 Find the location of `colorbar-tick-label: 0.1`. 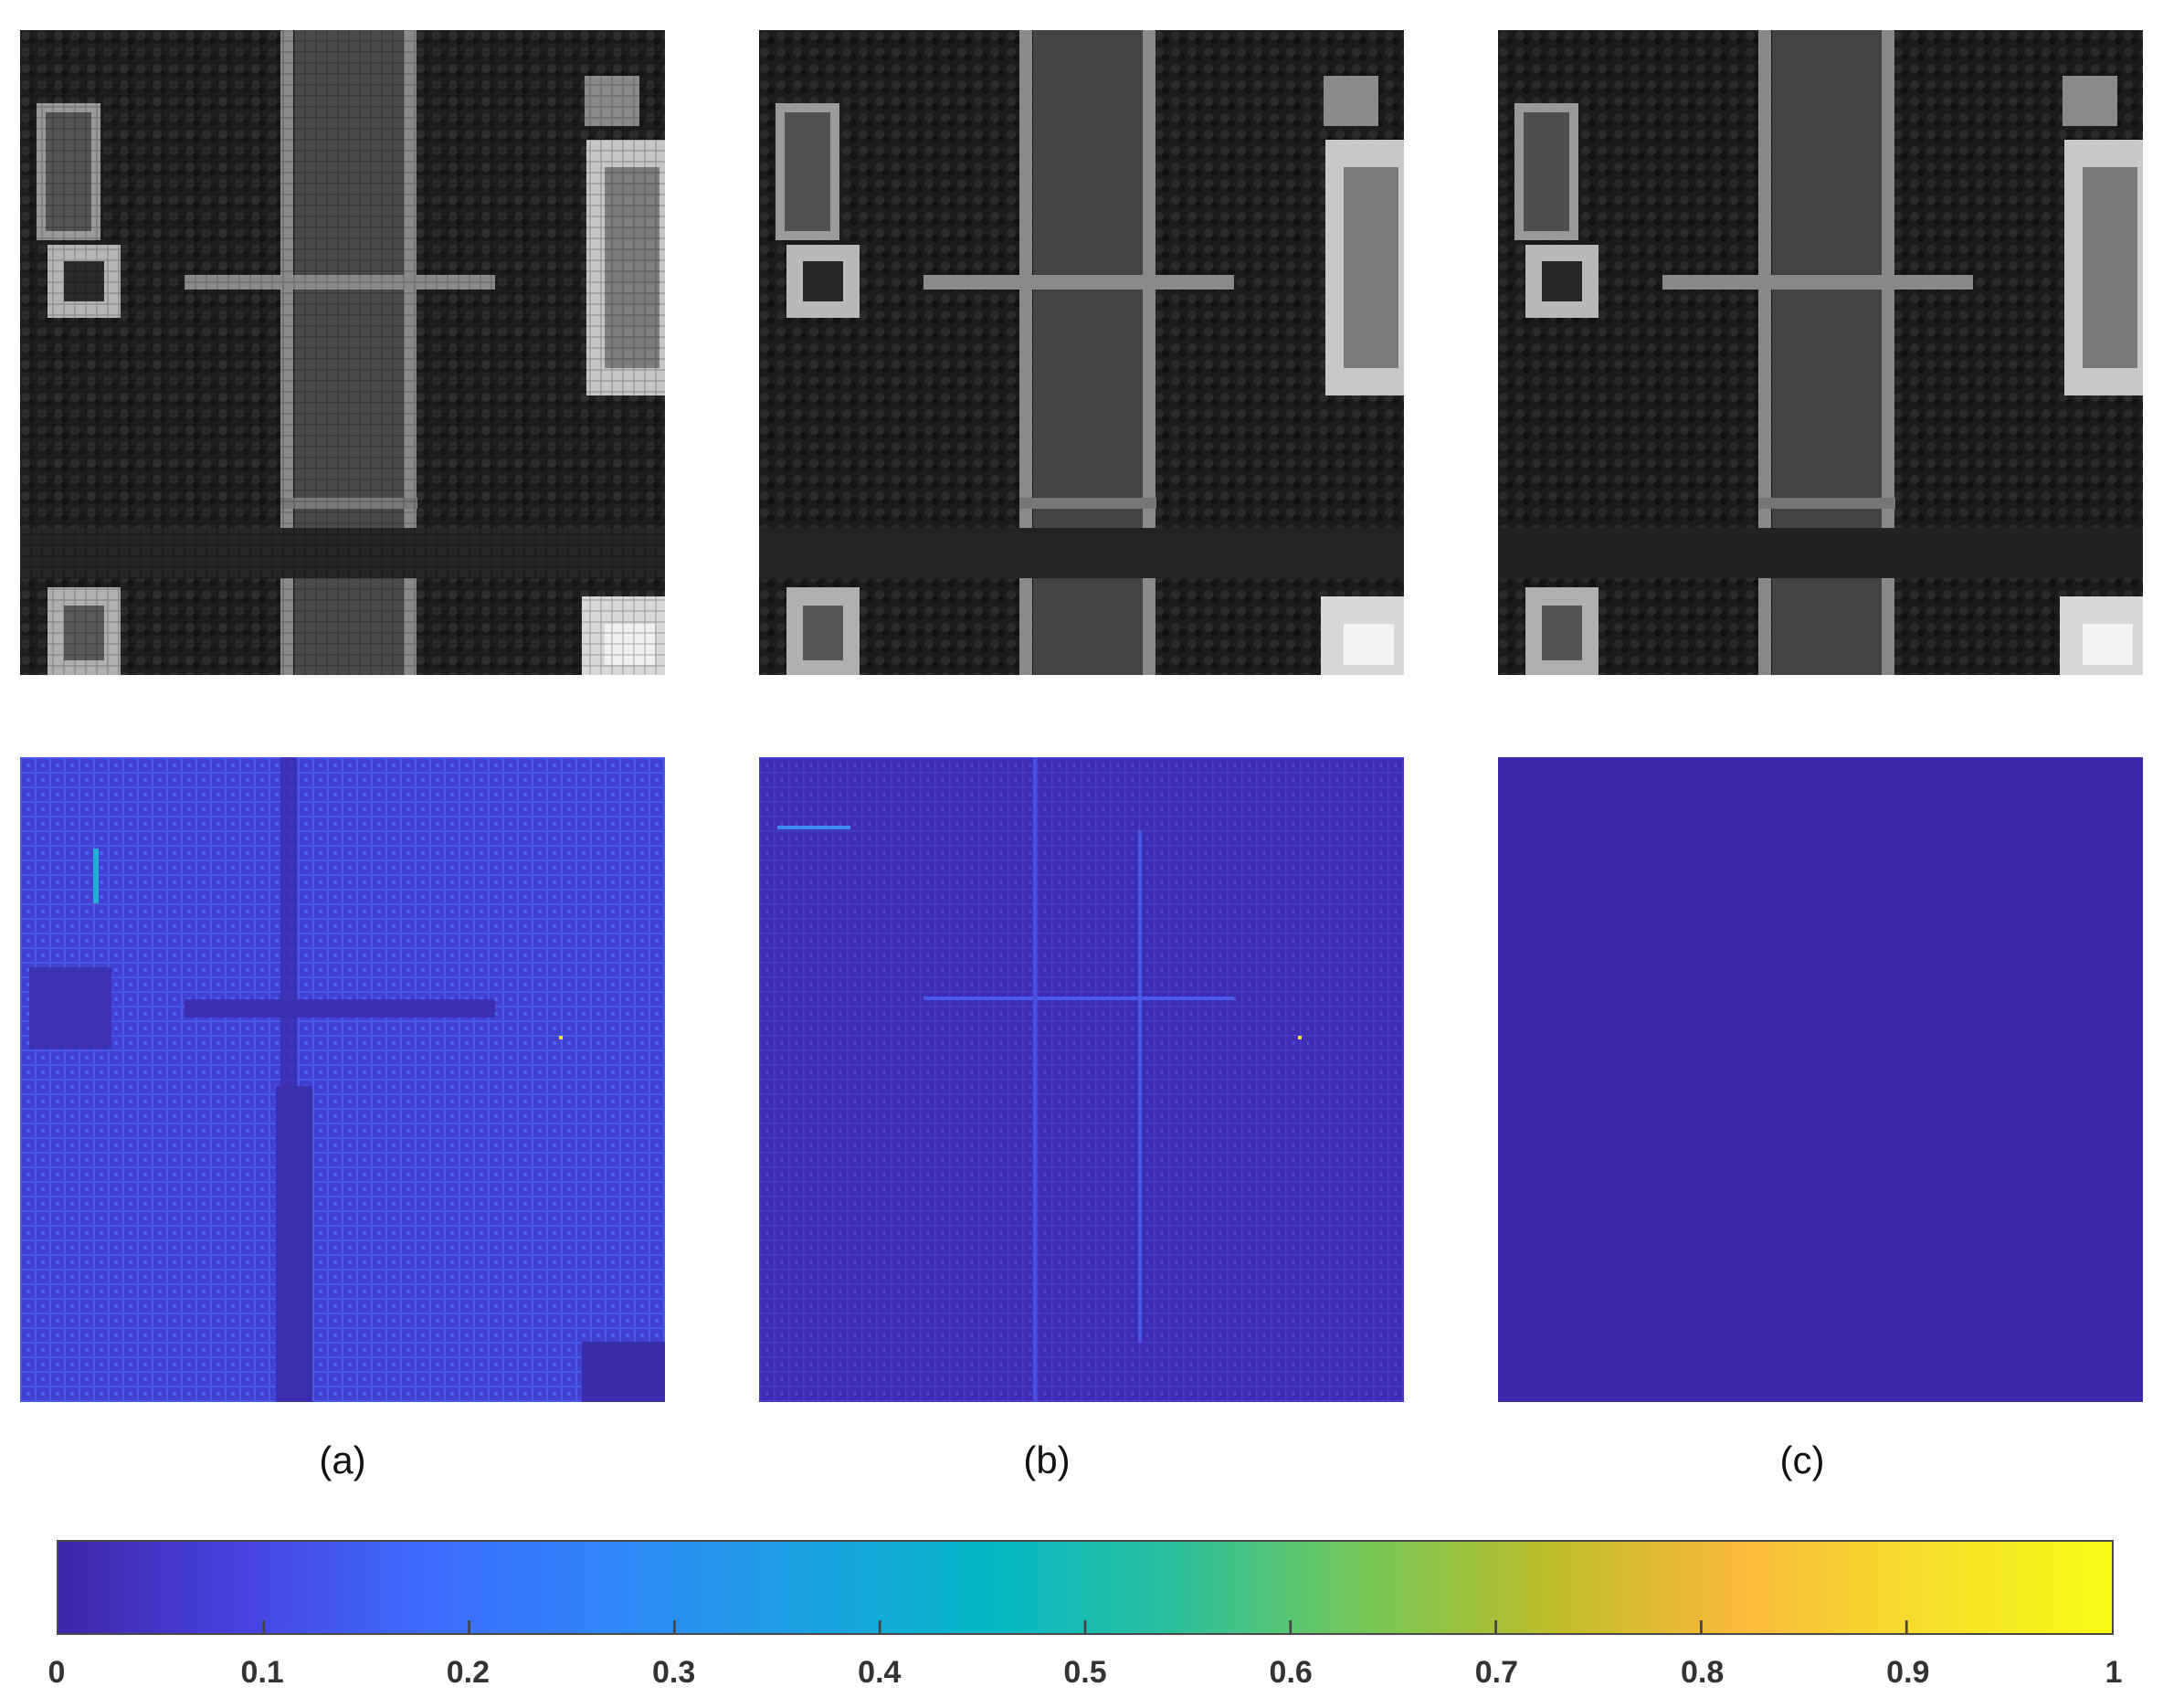

colorbar-tick-label: 0.1 is located at coordinates (262, 1672).